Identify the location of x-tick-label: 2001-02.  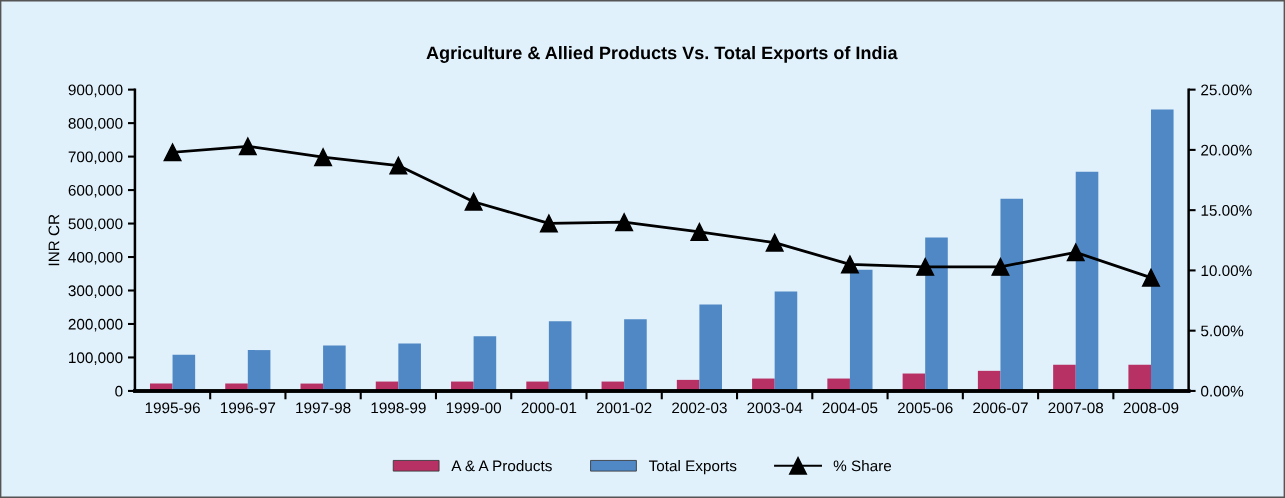
(624, 408).